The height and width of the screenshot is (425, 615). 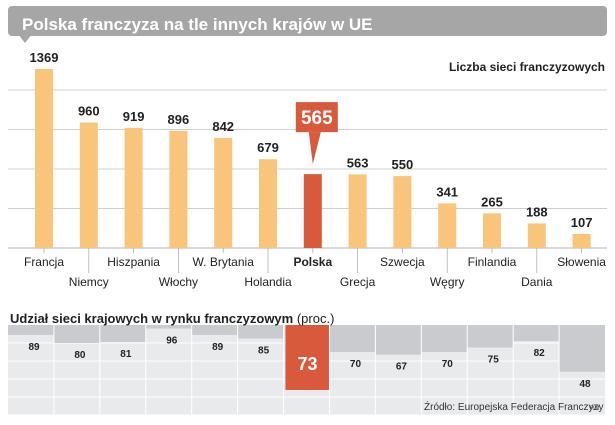 I want to click on top-value-label: 565, so click(x=317, y=118).